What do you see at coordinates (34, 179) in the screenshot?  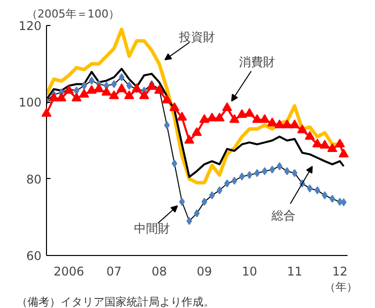 I see `y-tick-label: 80` at bounding box center [34, 179].